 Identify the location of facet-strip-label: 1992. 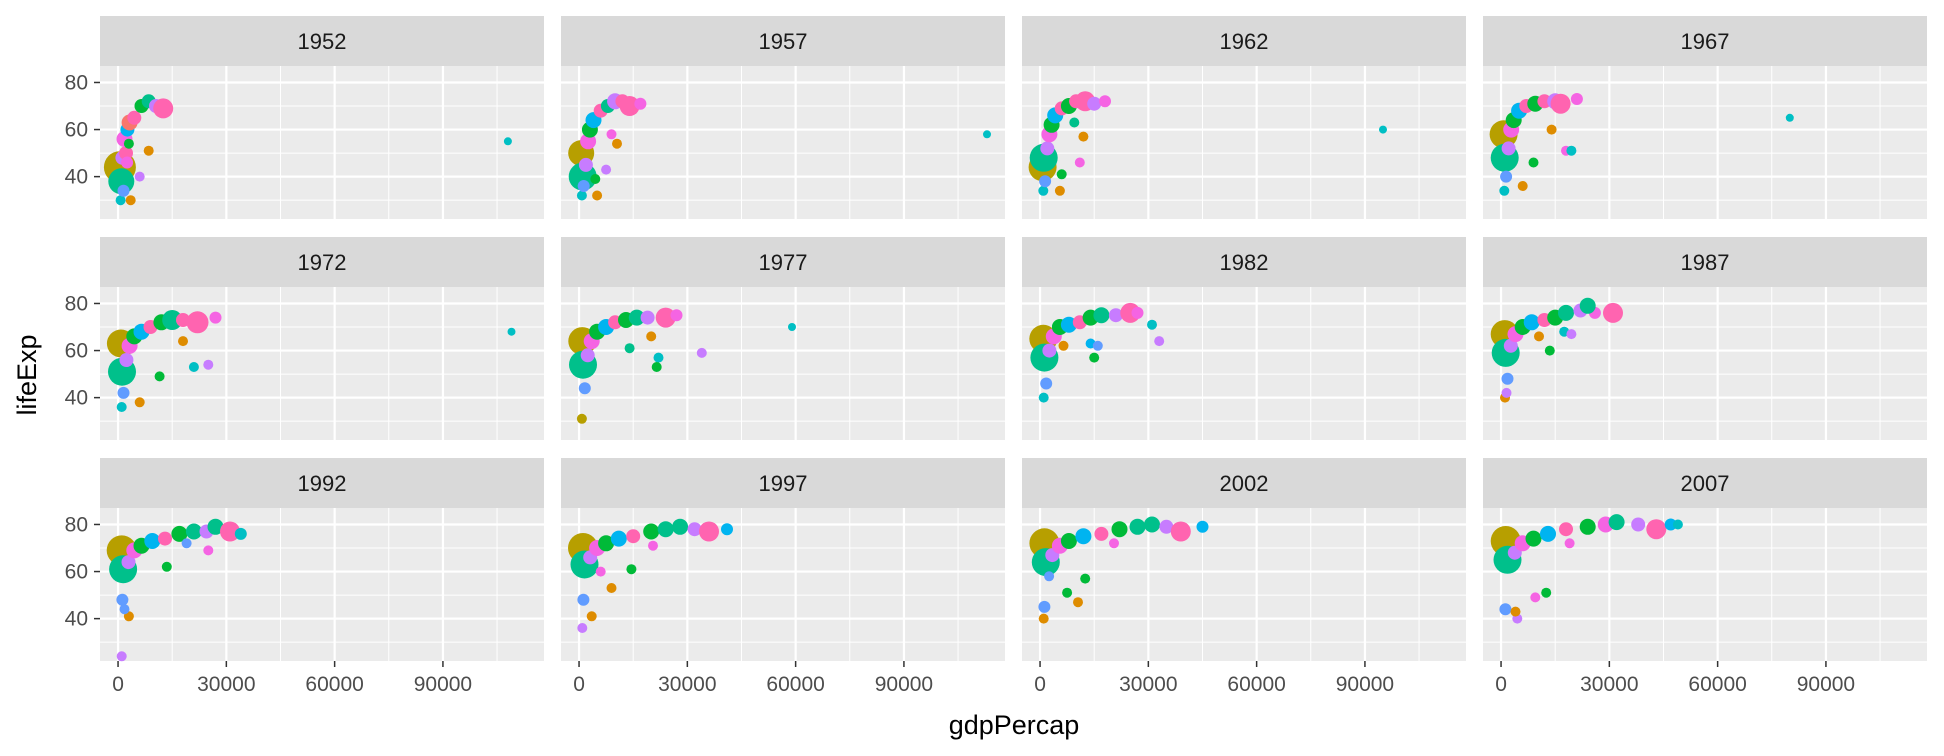
(322, 483).